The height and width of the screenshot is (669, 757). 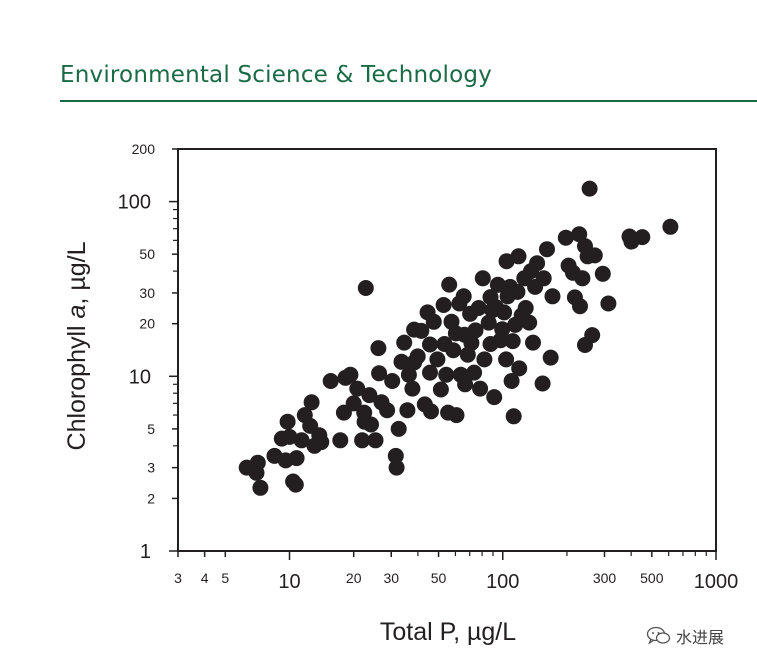 What do you see at coordinates (354, 578) in the screenshot?
I see `x-tick-label: 20` at bounding box center [354, 578].